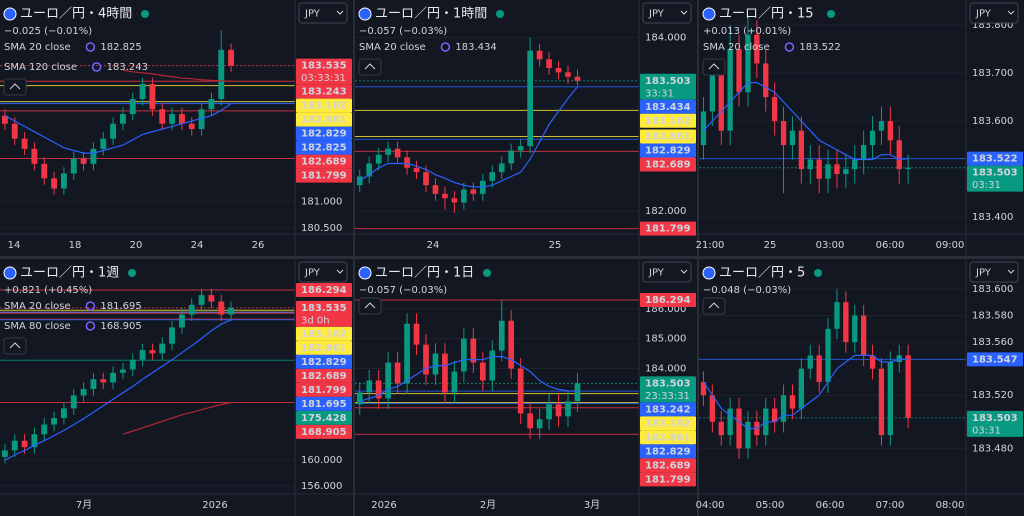 This screenshot has height=516, width=1024. Describe the element at coordinates (197, 245) in the screenshot. I see `x-tick-label: 24` at that location.